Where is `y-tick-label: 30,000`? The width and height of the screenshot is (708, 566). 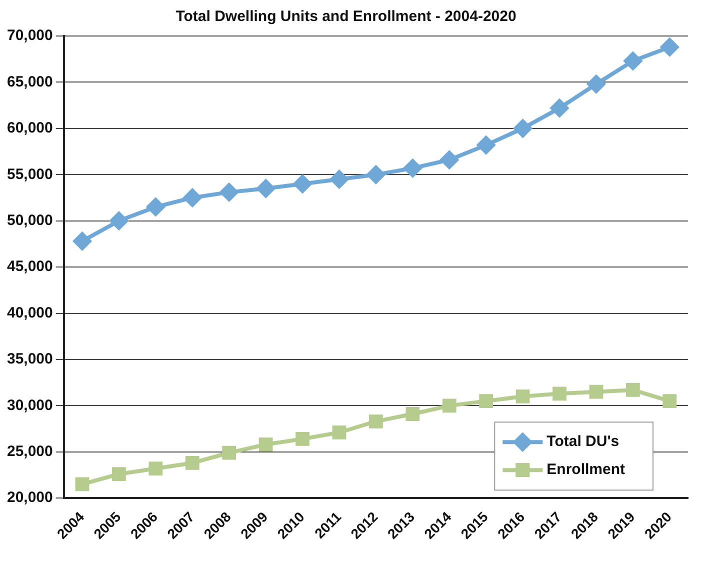 y-tick-label: 30,000 is located at coordinates (29, 405).